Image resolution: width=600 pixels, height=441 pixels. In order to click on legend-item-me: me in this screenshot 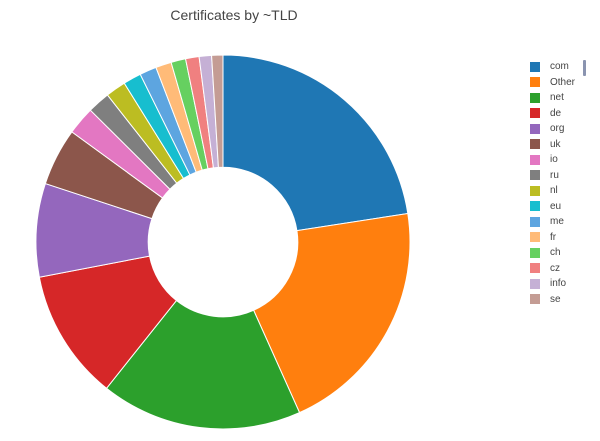, I will do `click(565, 222)`.